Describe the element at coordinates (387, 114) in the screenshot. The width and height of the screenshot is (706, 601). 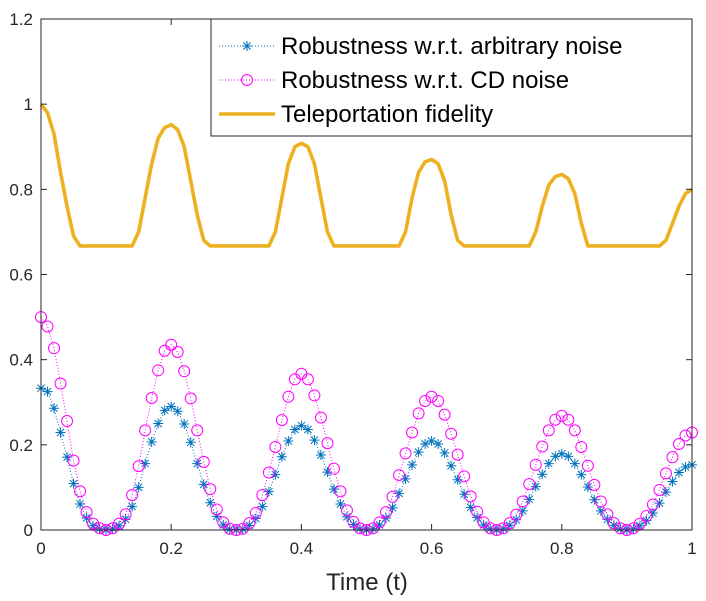
I see `legend-label-fidelity: Teleportation fidelity` at that location.